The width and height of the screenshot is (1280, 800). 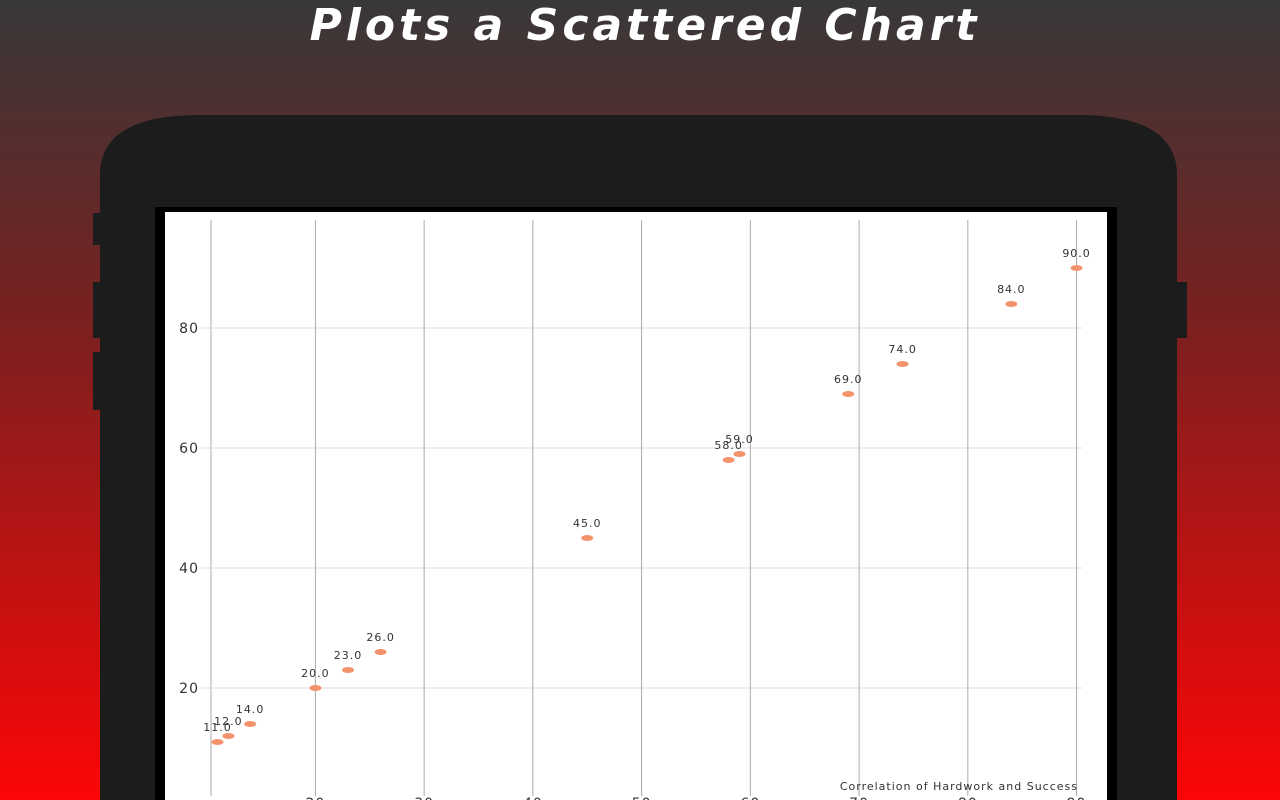 What do you see at coordinates (642, 798) in the screenshot?
I see `x-tick-label: 50` at bounding box center [642, 798].